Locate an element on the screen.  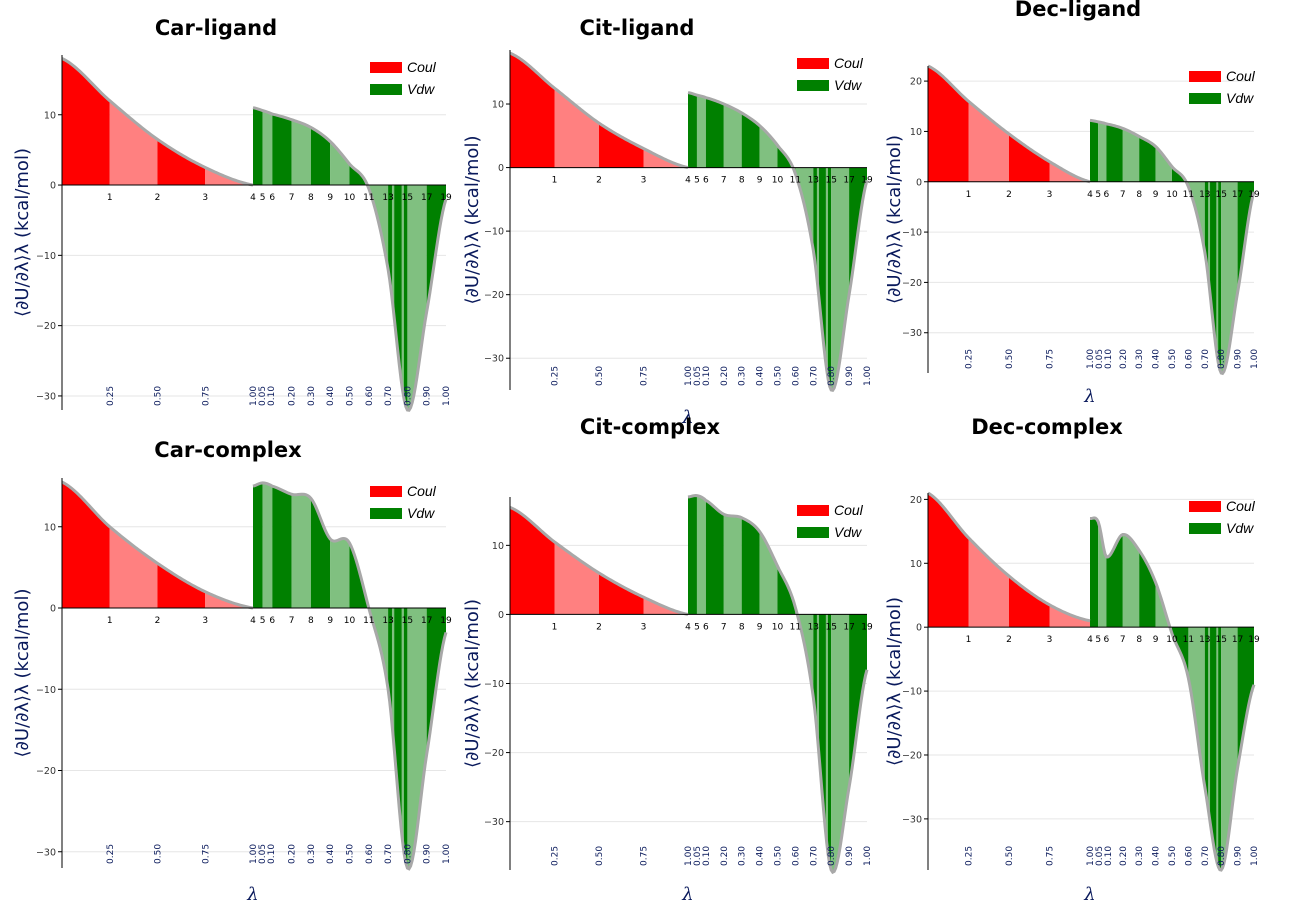
state-tick-label: 3 is located at coordinates (205, 198).